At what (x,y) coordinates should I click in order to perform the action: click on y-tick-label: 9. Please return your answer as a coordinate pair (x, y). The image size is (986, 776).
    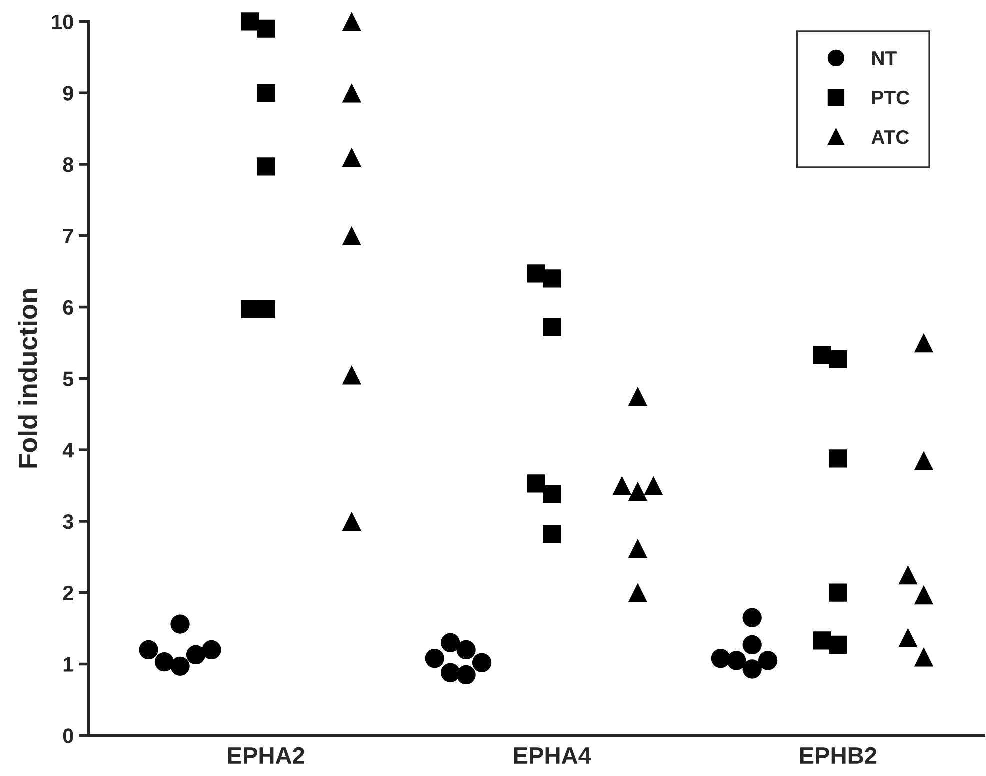
    Looking at the image, I should click on (68, 93).